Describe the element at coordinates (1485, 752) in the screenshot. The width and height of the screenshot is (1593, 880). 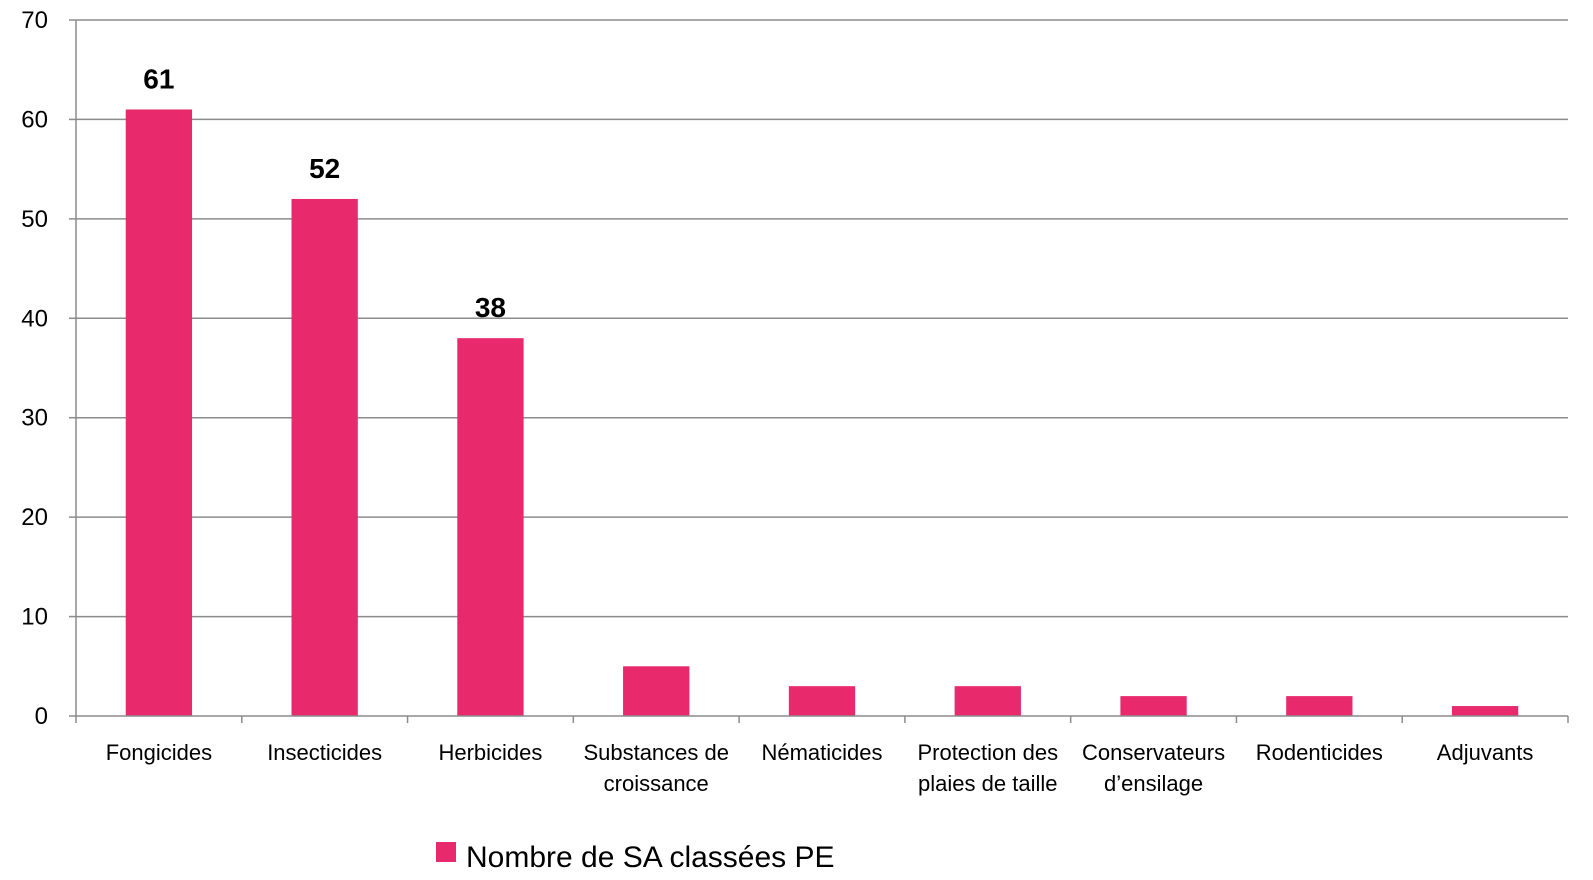
I see `x-category-label: Adjuvants` at that location.